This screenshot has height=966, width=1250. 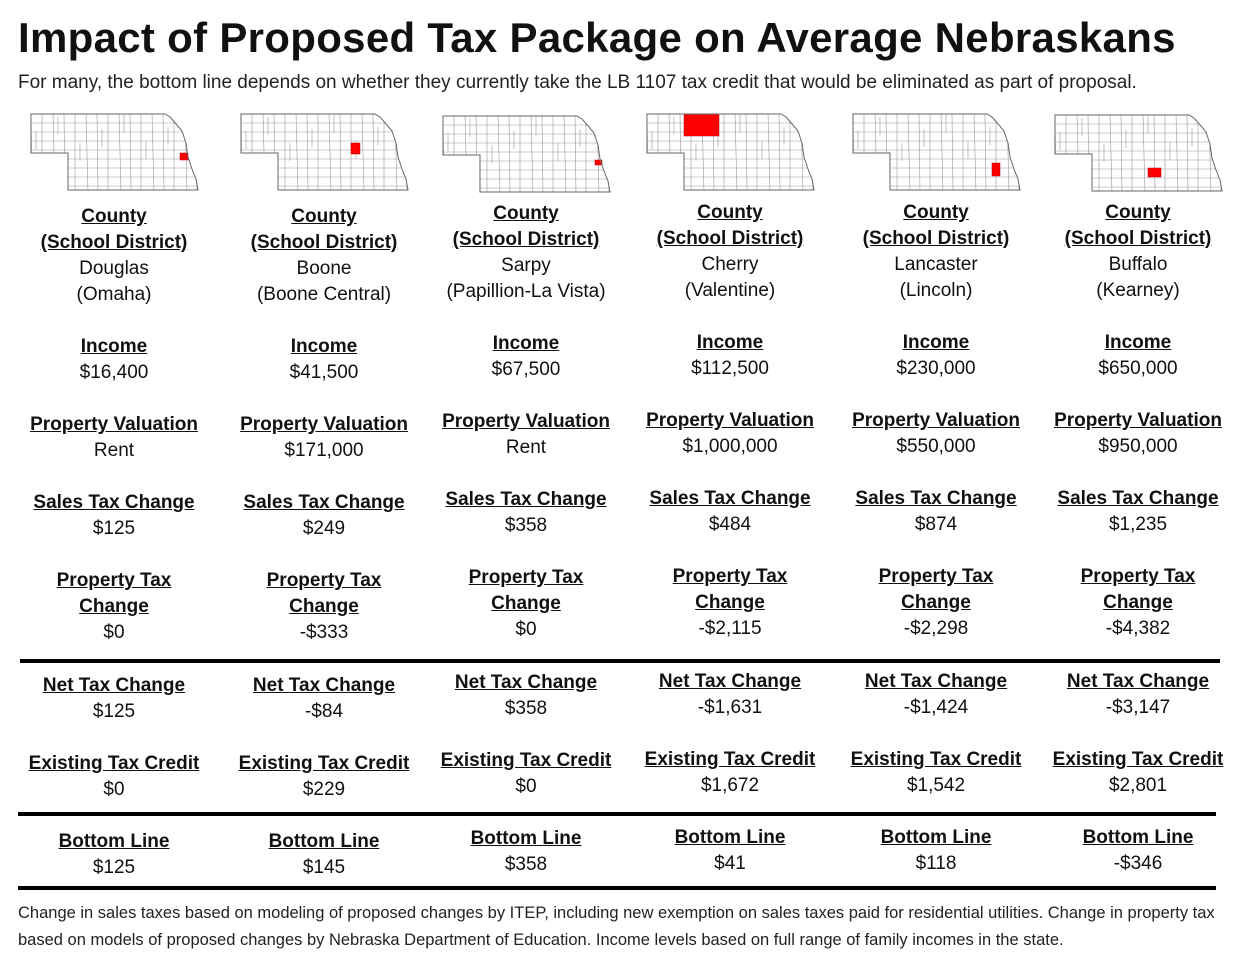 What do you see at coordinates (324, 711) in the screenshot?
I see `net-tax-value: -$84` at bounding box center [324, 711].